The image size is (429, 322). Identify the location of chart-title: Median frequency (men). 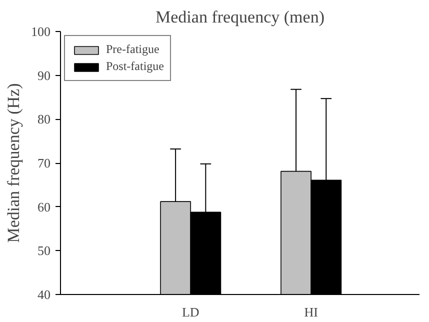
(240, 17).